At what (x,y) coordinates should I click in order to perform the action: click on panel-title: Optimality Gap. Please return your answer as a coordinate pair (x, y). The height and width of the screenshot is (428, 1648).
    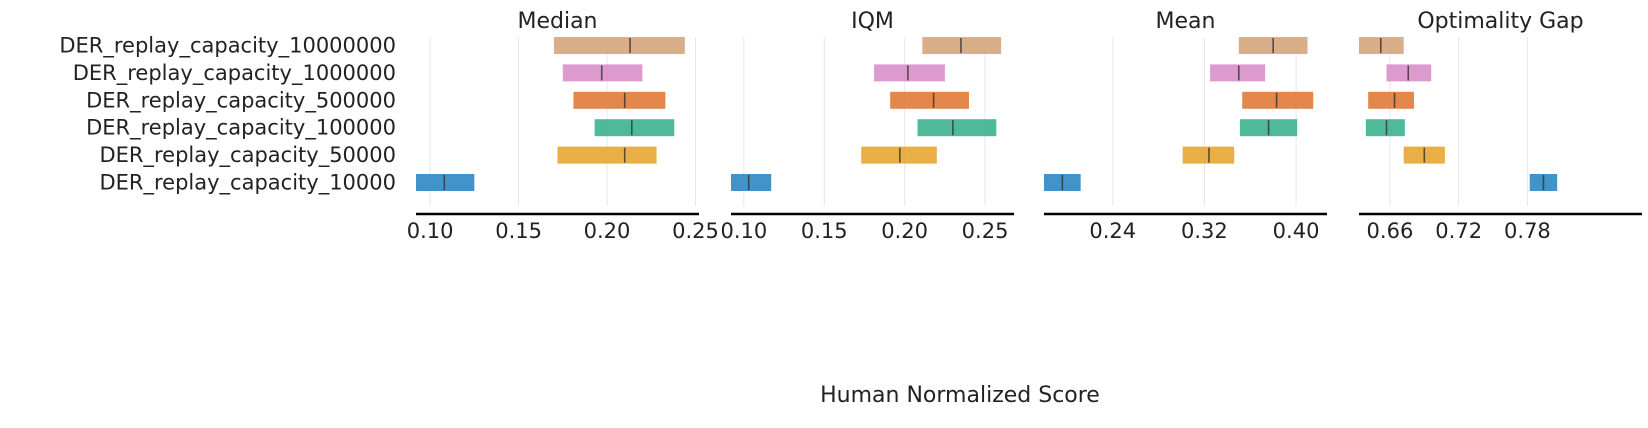
    Looking at the image, I should click on (1500, 21).